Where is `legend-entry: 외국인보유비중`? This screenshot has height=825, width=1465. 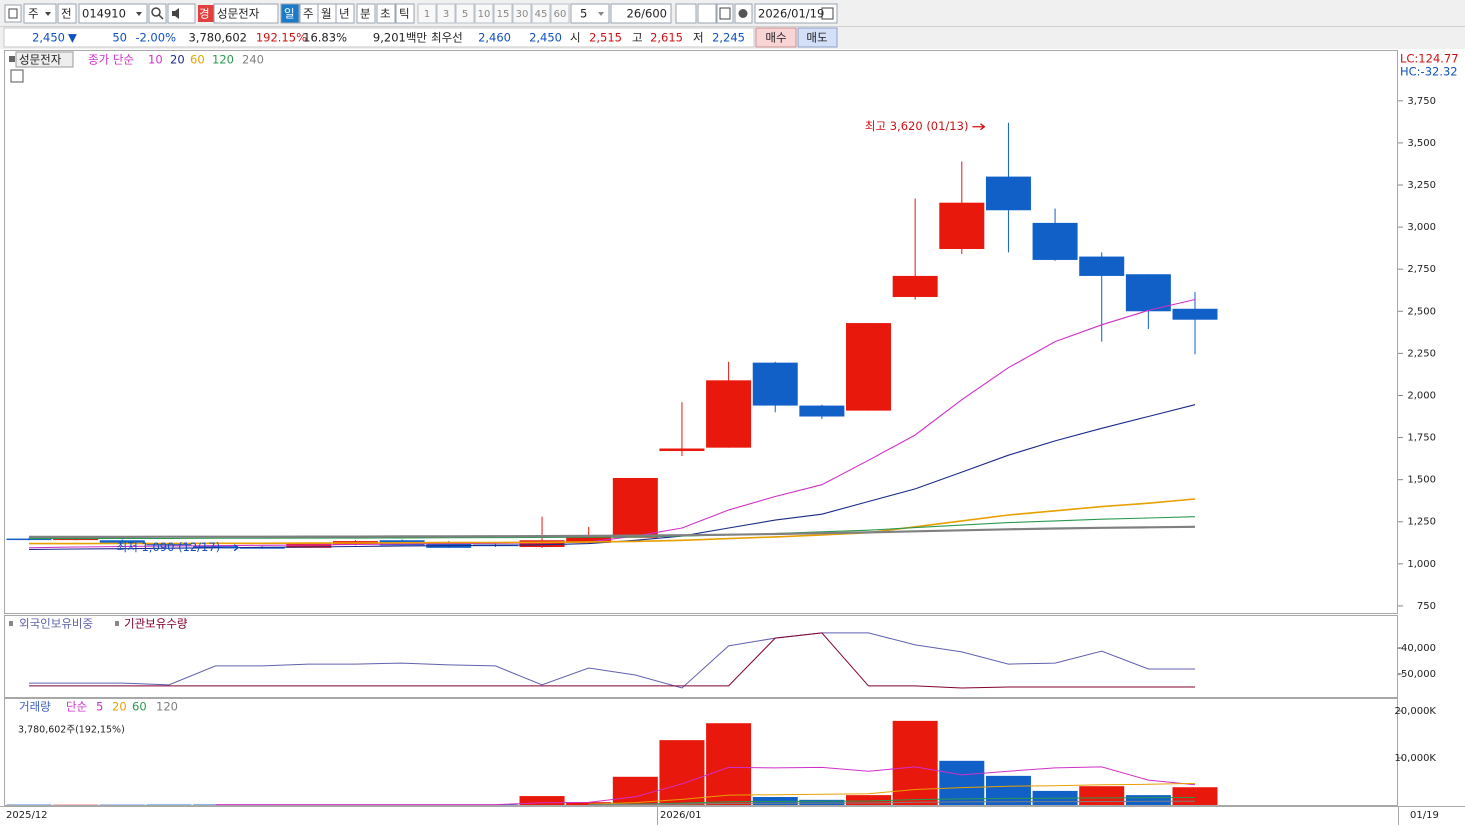 legend-entry: 외국인보유비중 is located at coordinates (56, 624).